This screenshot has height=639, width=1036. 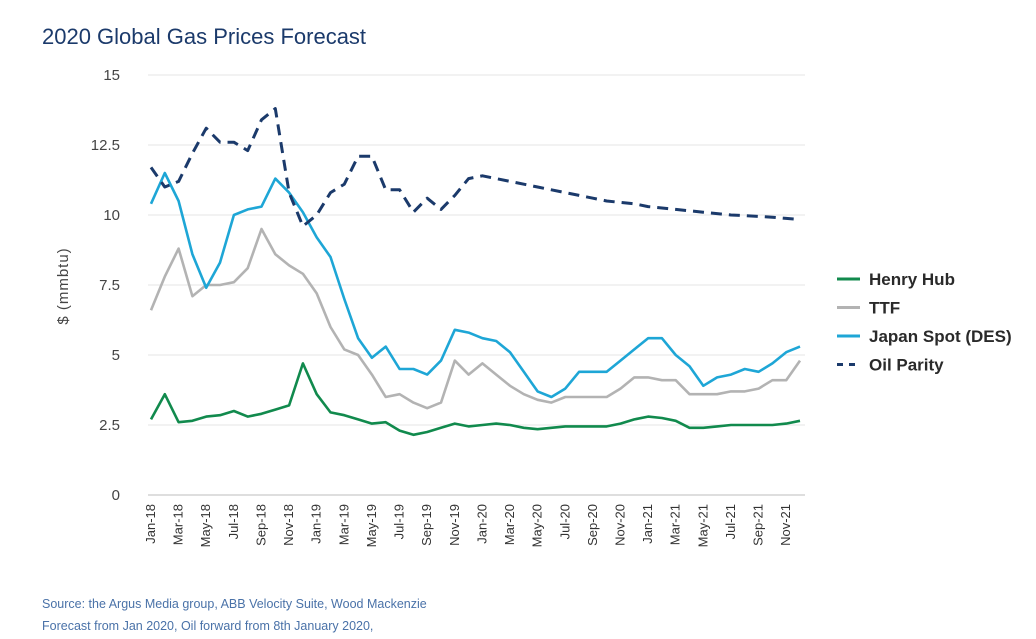 I want to click on chart-title: 2020 Global Gas Prices Forecast, so click(x=204, y=36).